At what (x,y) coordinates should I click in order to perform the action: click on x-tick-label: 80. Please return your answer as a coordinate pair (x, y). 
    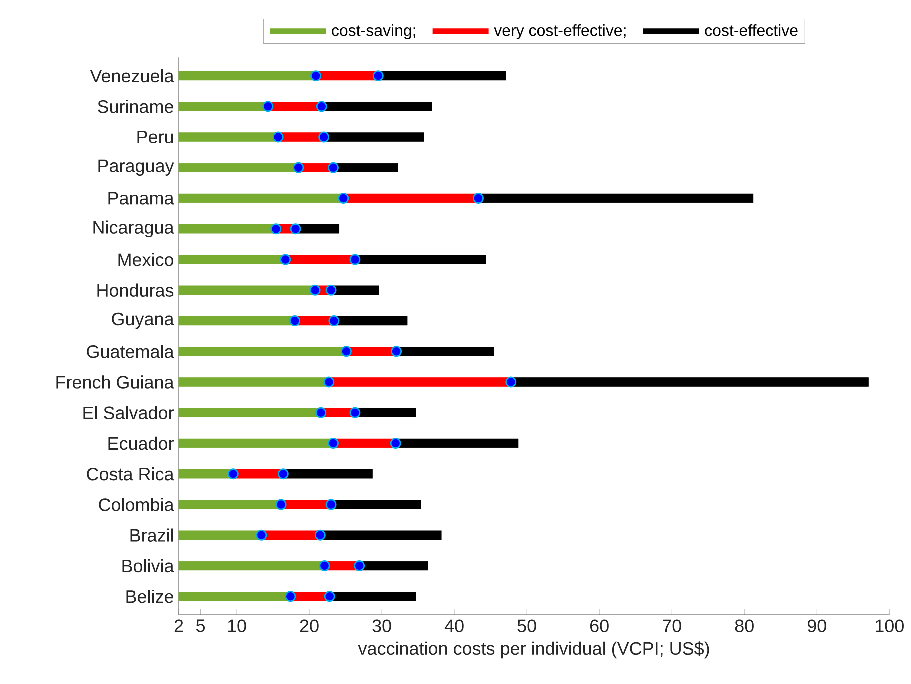
    Looking at the image, I should click on (744, 626).